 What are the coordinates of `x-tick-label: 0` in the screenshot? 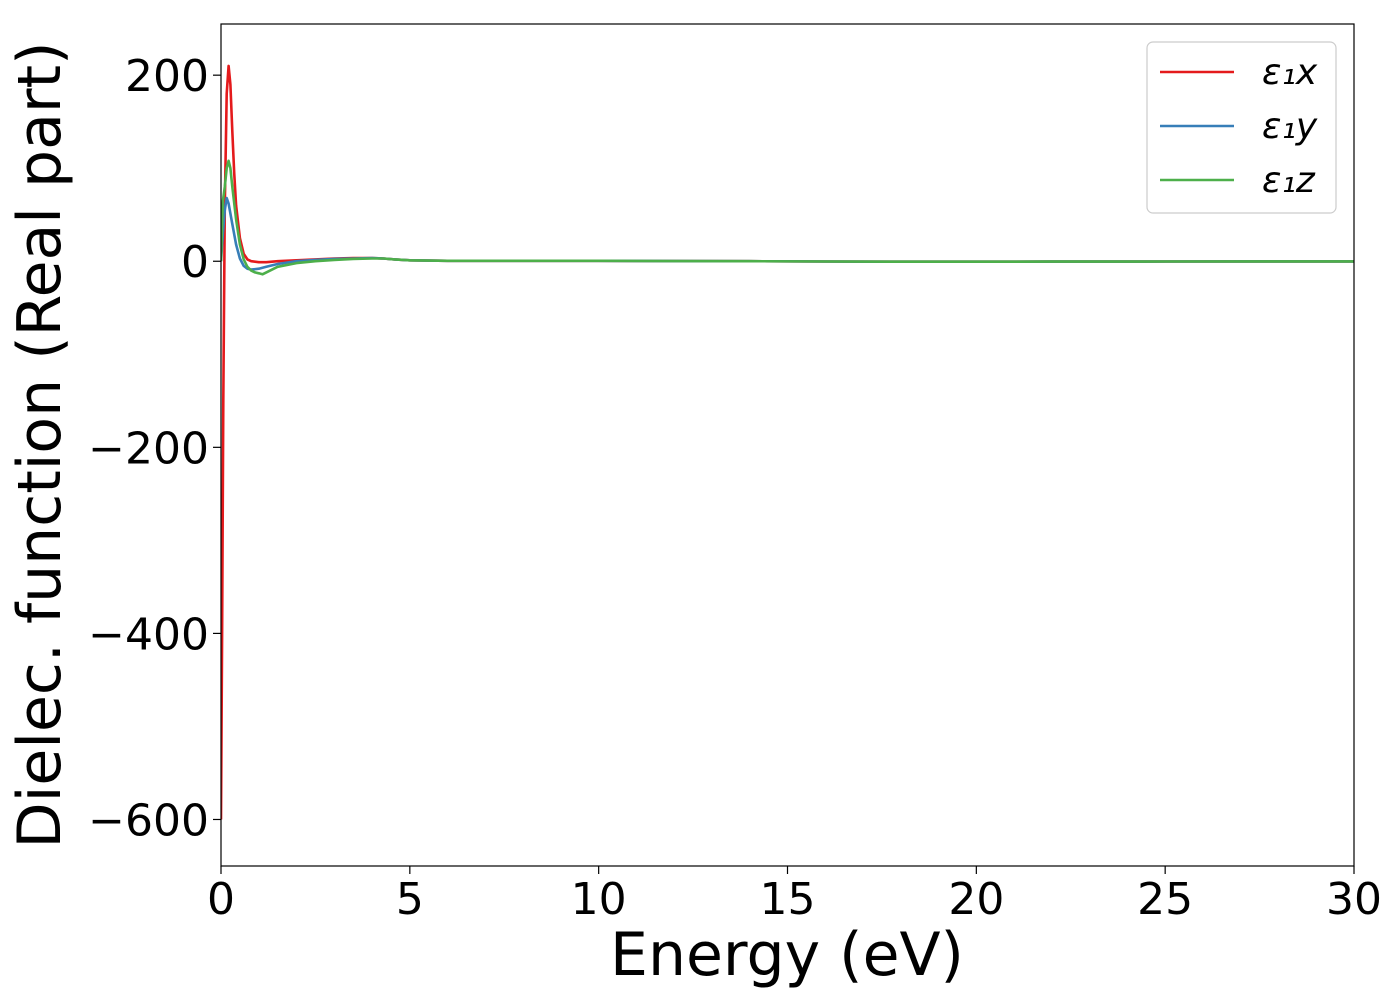 It's located at (221, 899).